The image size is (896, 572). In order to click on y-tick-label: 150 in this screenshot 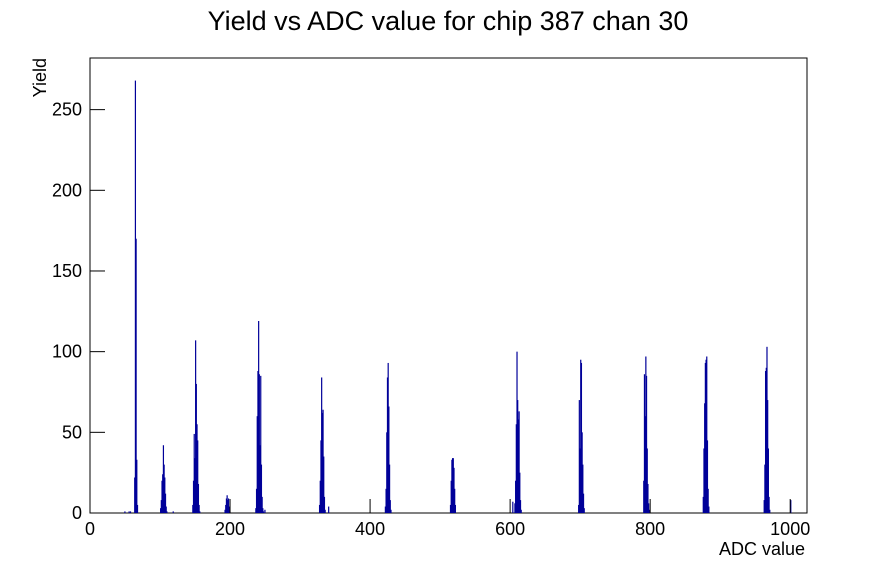, I will do `click(67, 271)`.